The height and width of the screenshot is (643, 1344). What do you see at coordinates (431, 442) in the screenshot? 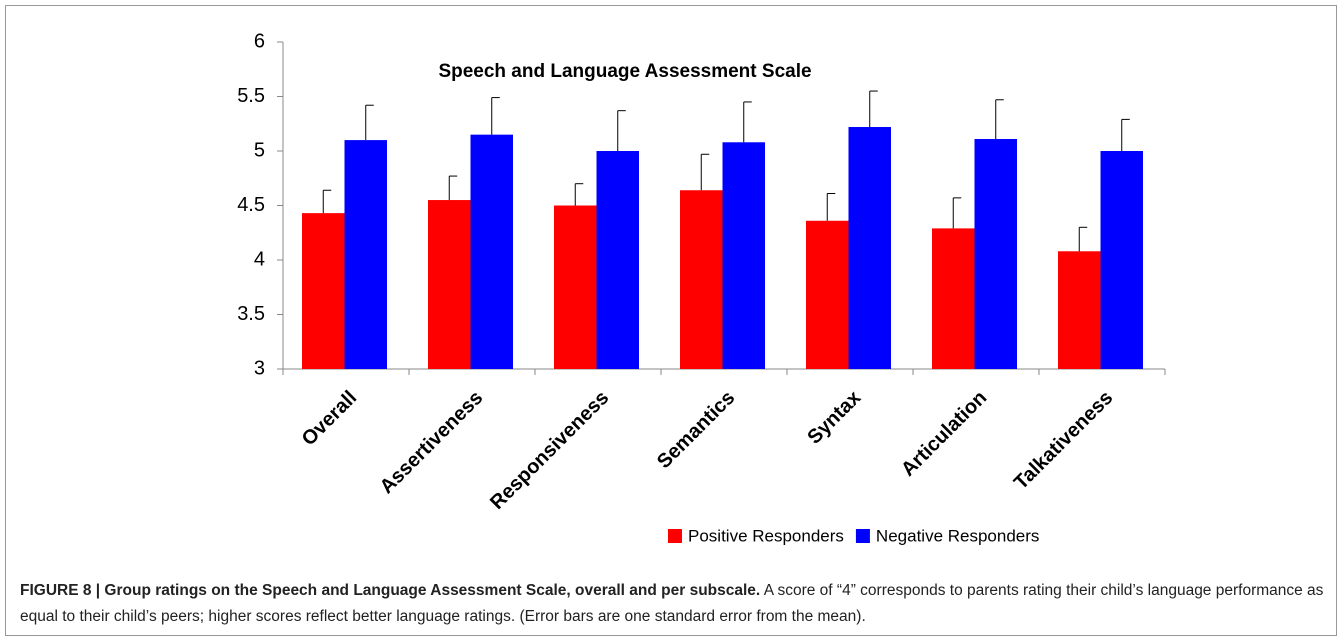
I see `x-tick-label: Assertiveness` at bounding box center [431, 442].